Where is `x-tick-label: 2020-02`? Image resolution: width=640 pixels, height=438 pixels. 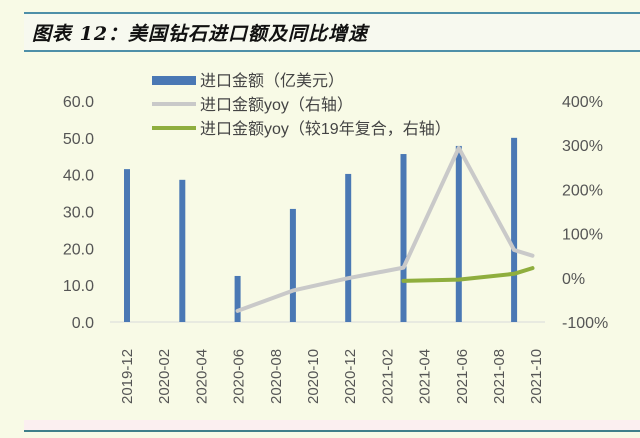
x-tick-label: 2020-02 is located at coordinates (164, 376).